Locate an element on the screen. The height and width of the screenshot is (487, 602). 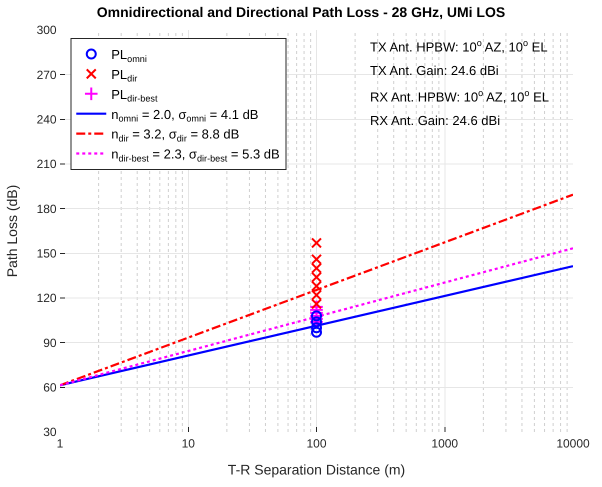
x-axis-title: T-R Separation Distance (m) is located at coordinates (317, 470).